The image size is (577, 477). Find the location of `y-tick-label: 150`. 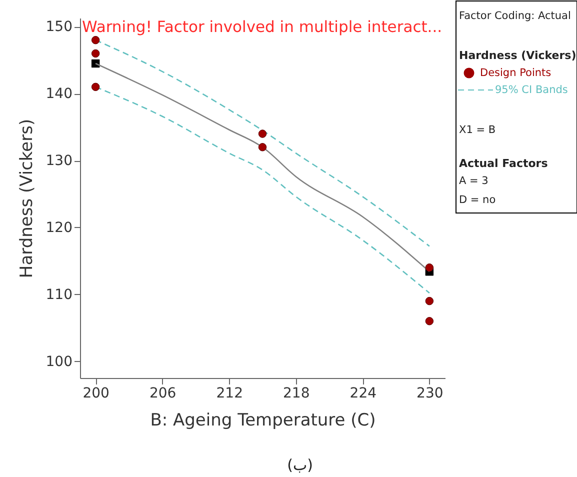

y-tick-label: 150 is located at coordinates (59, 27).